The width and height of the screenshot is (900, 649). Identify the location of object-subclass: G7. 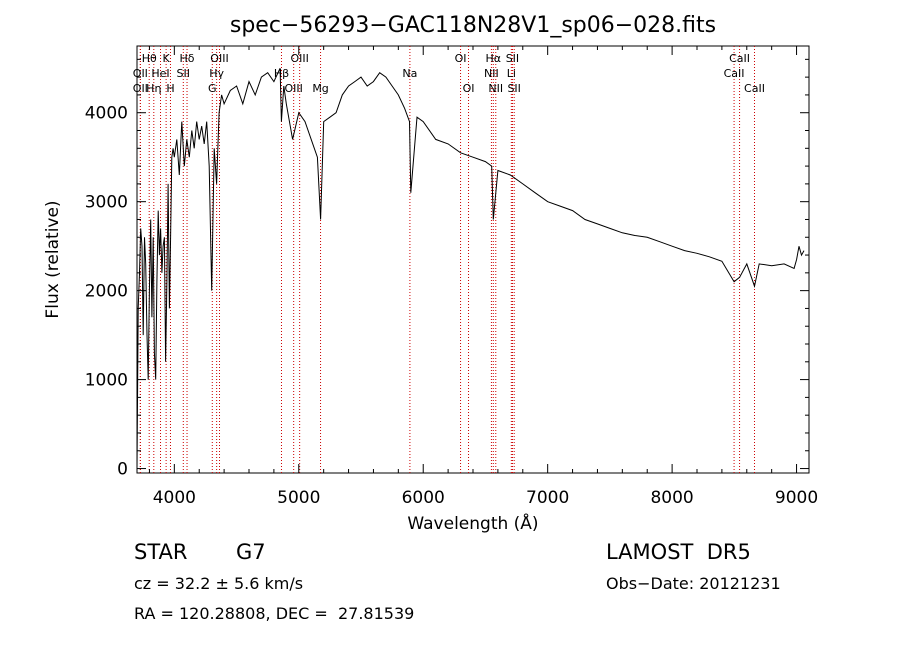
(251, 552).